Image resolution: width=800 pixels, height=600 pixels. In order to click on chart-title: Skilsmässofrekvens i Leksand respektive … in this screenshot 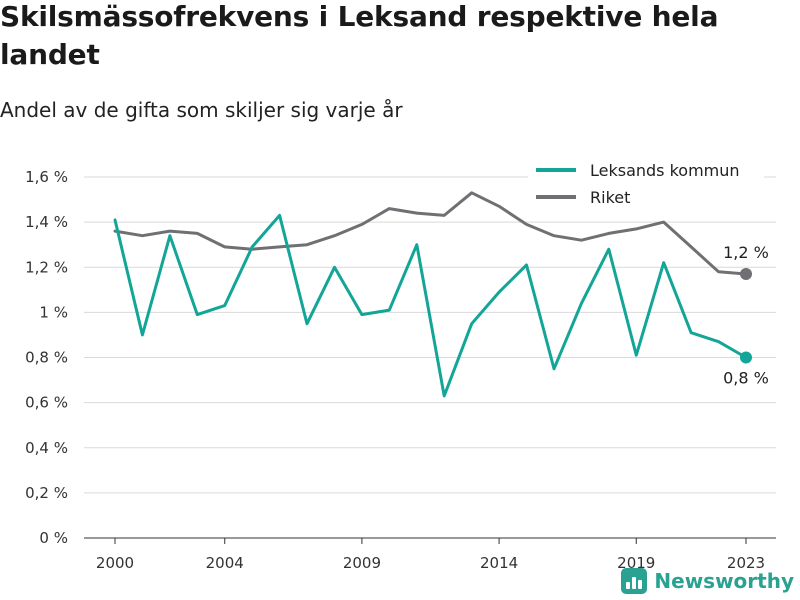, I will do `click(359, 35)`.